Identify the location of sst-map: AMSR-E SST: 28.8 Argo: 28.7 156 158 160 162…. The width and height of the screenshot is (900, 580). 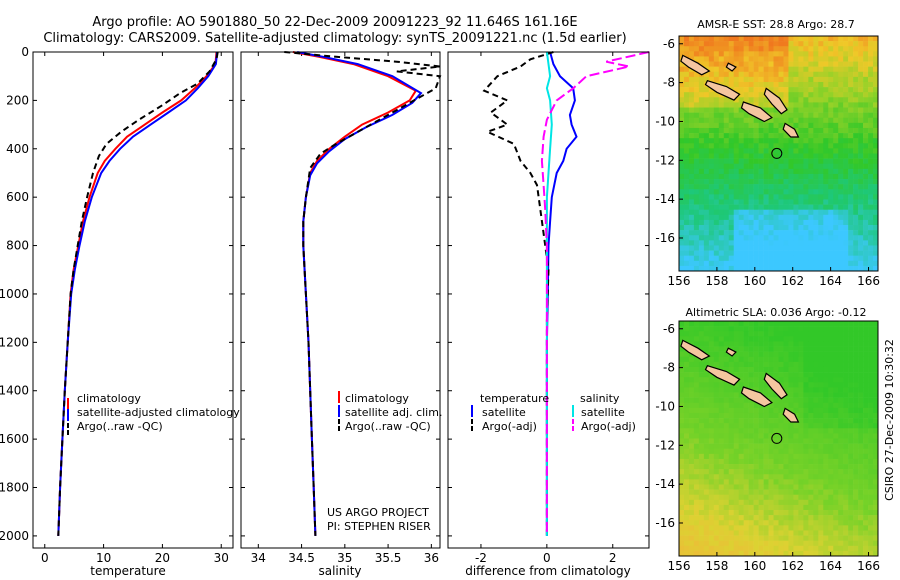
(767, 153).